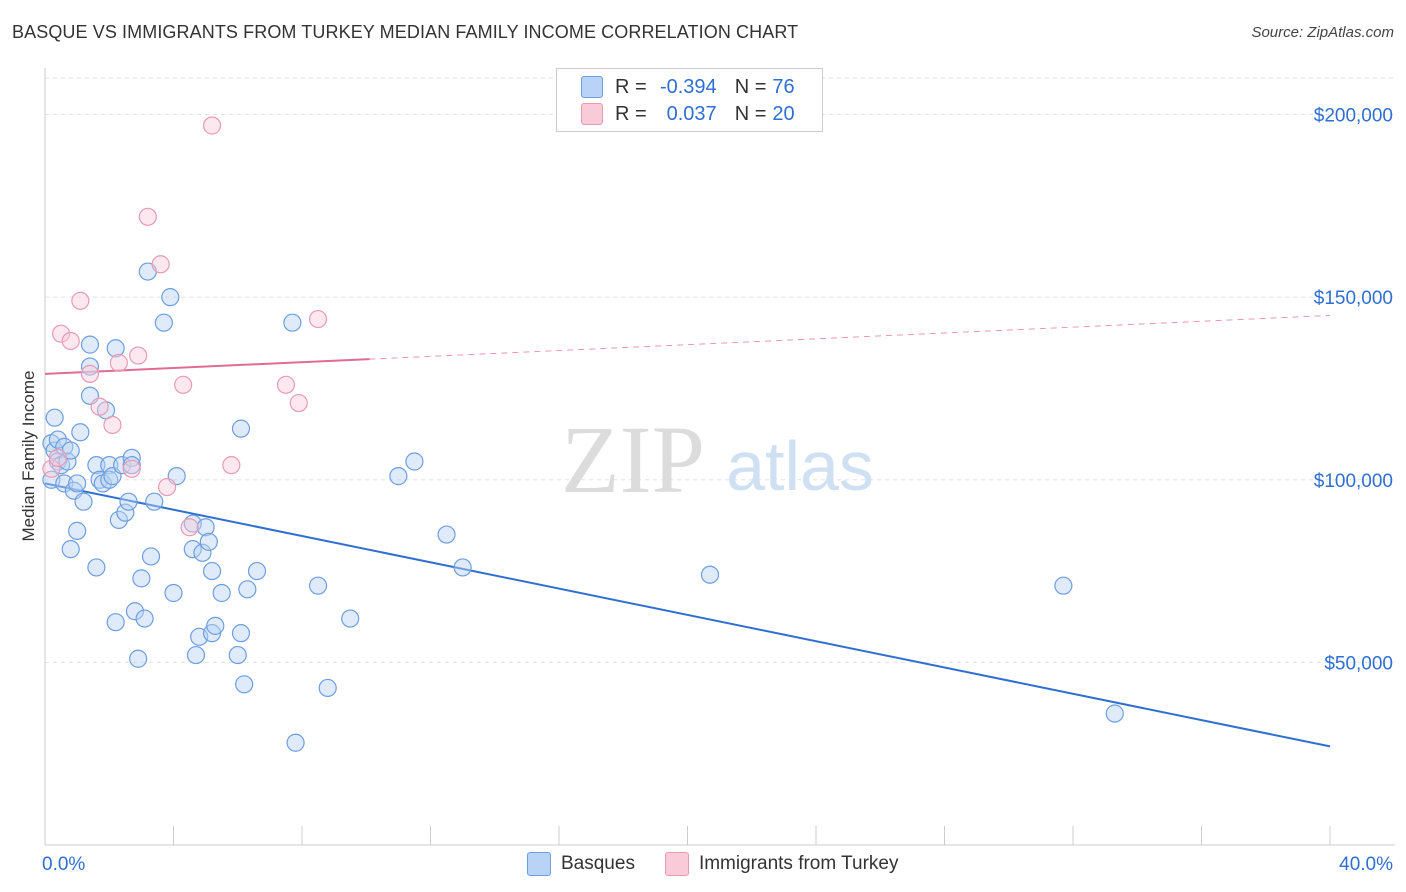 The image size is (1406, 892). Describe the element at coordinates (1353, 298) in the screenshot. I see `y-tick-label: $150,000` at that location.